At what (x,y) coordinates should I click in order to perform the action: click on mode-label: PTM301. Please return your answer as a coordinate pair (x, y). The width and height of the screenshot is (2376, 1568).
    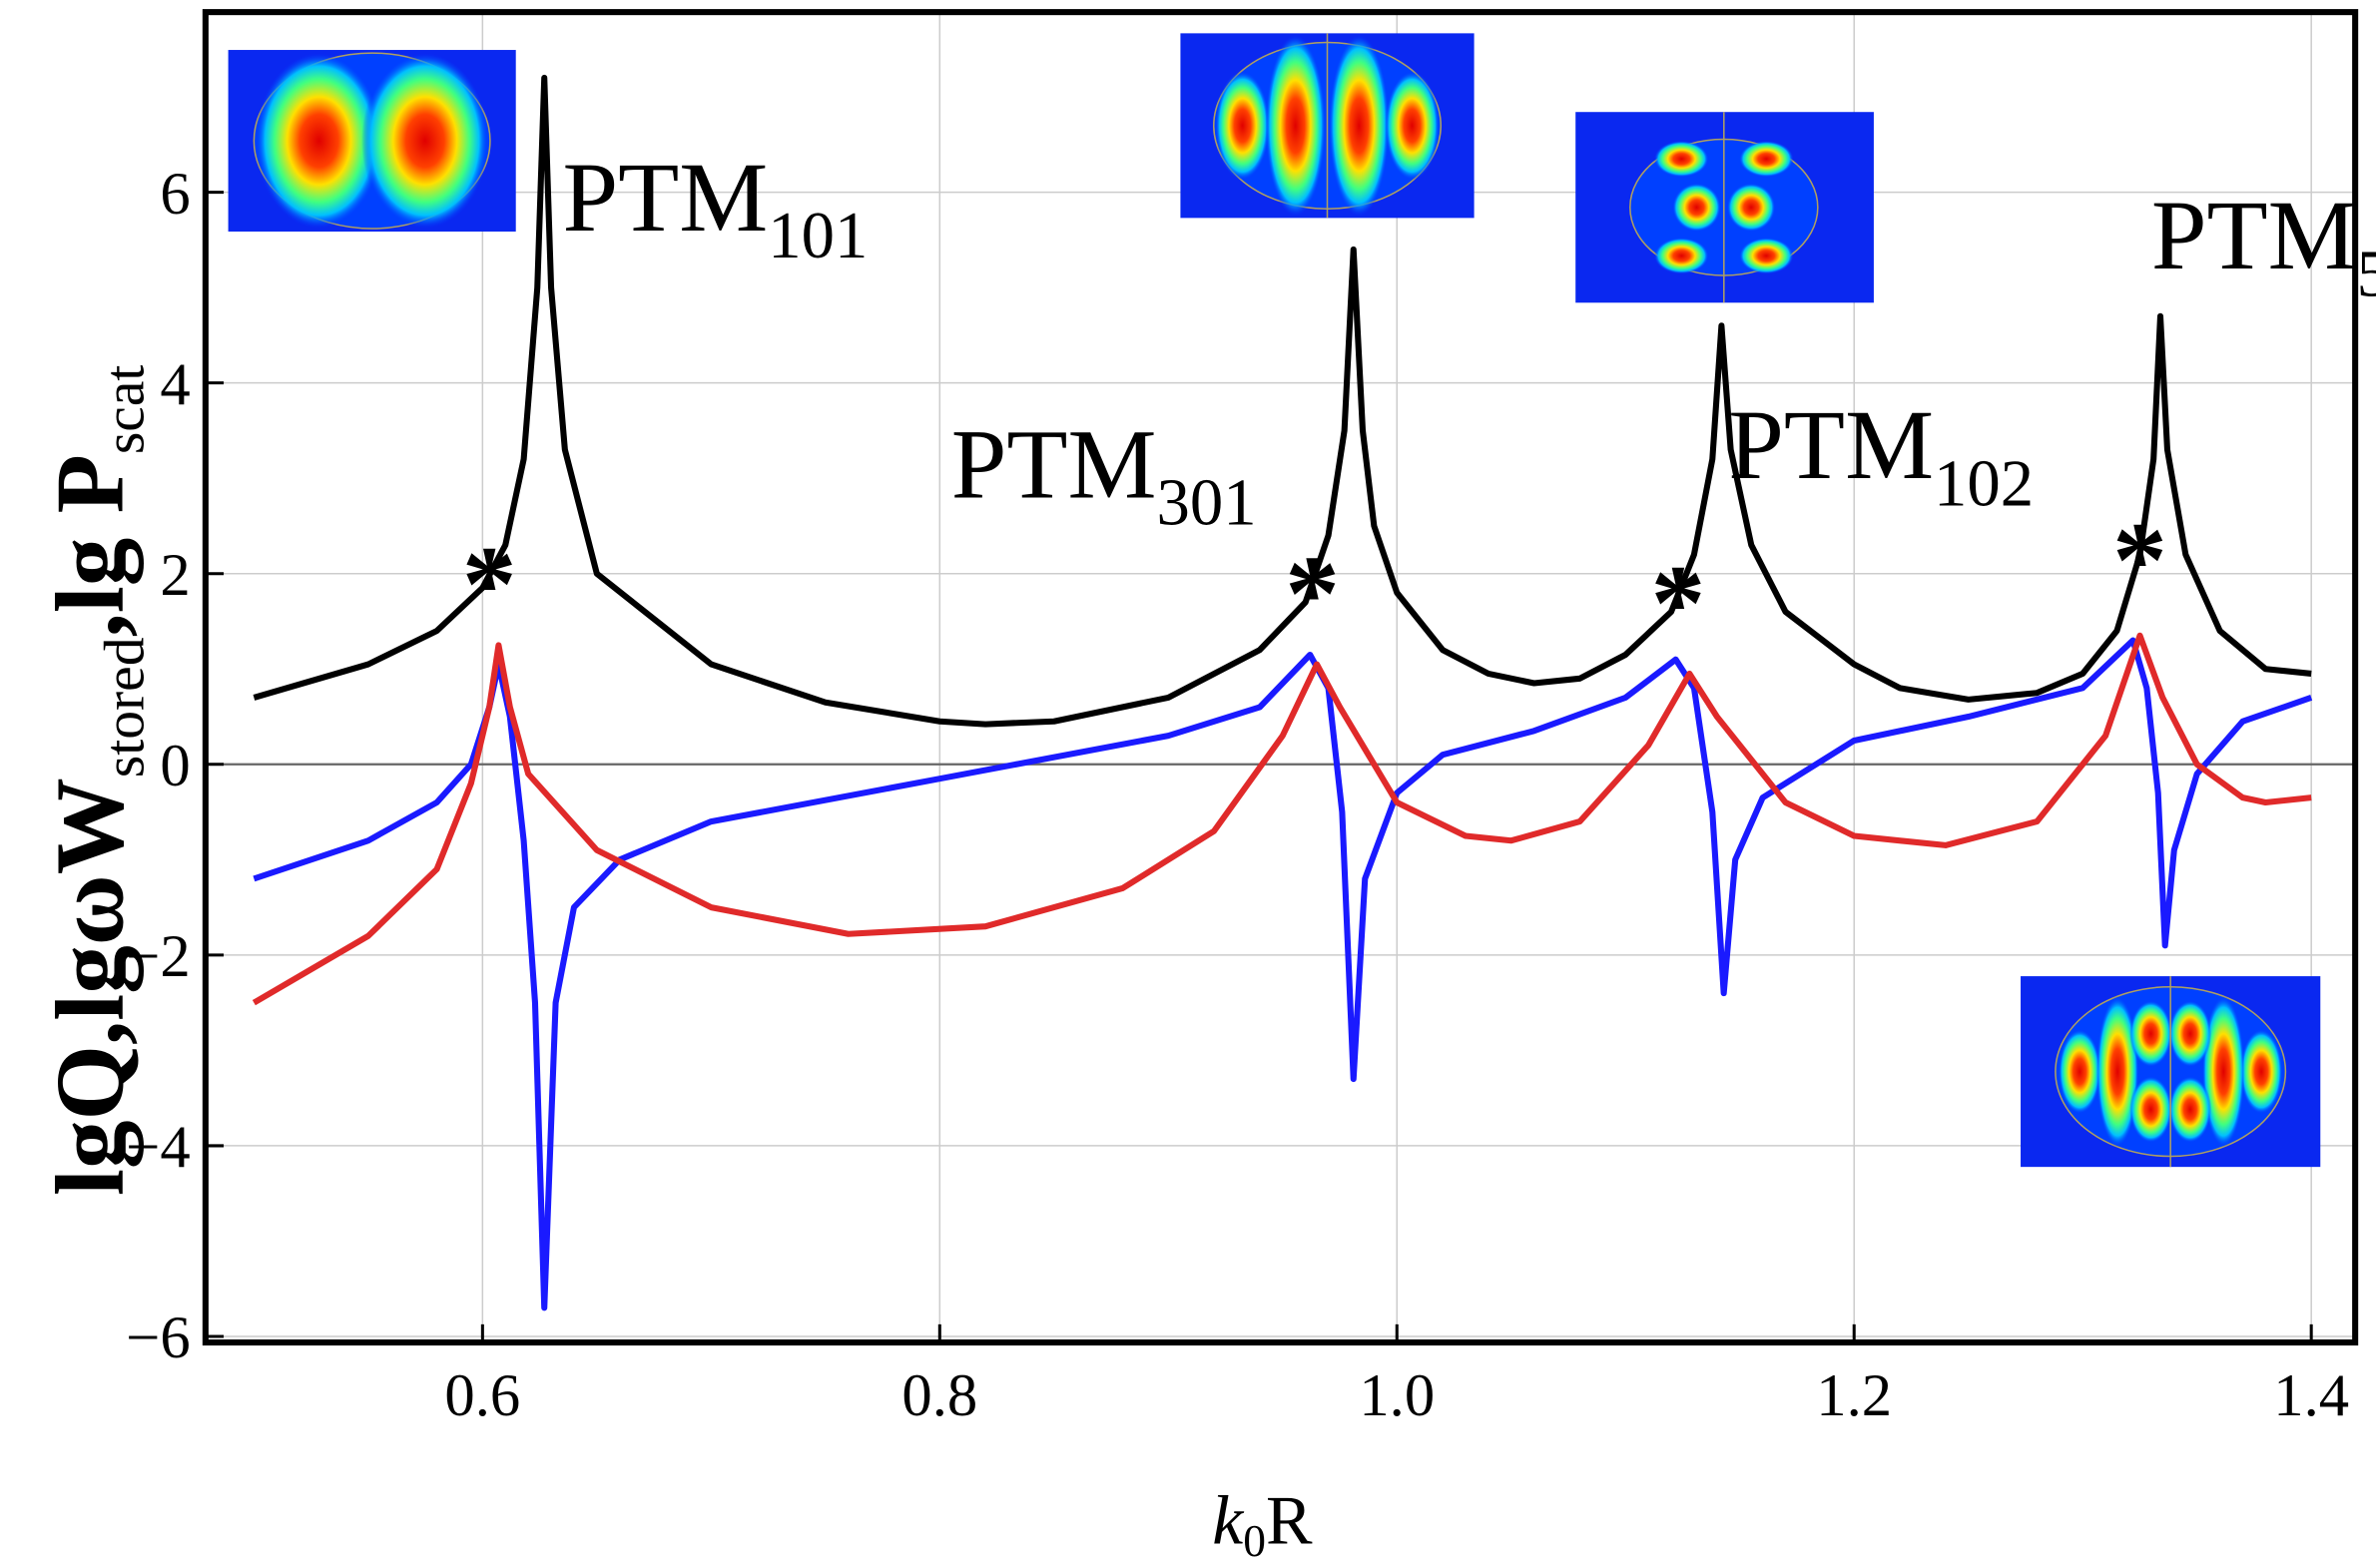
    Looking at the image, I should click on (1104, 473).